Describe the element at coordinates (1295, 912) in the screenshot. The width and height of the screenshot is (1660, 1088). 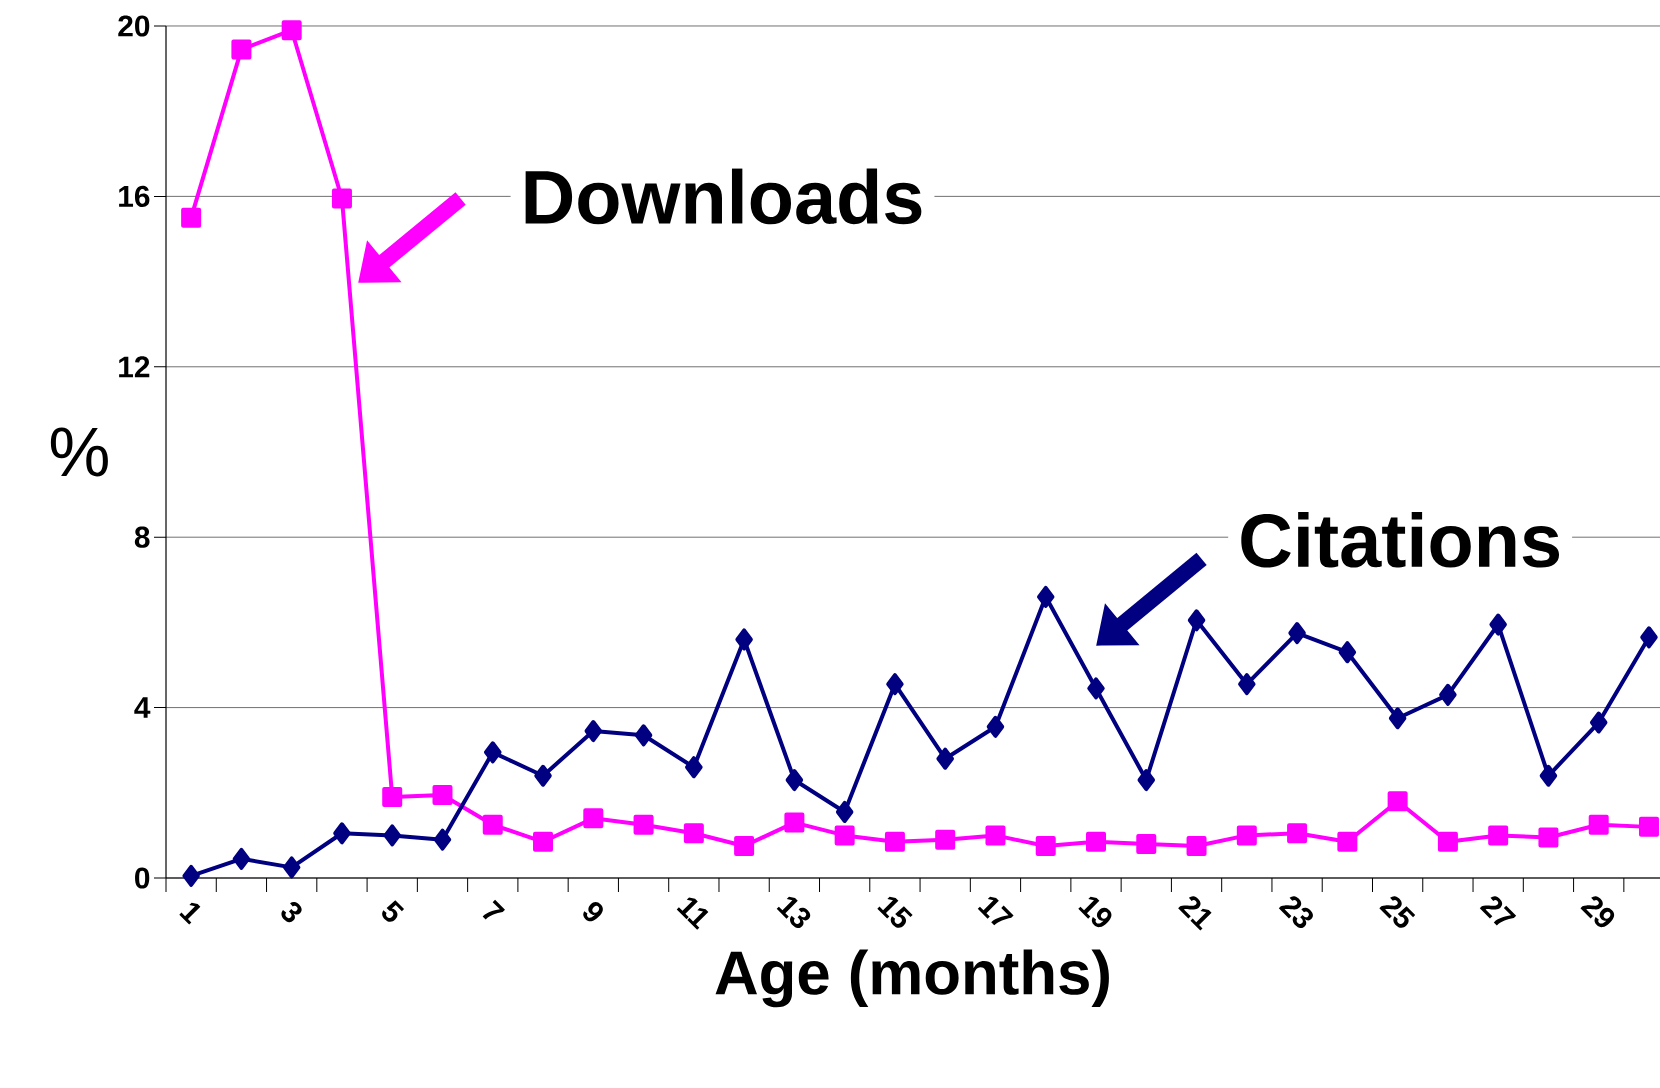
I see `x-tick-label: 23` at that location.